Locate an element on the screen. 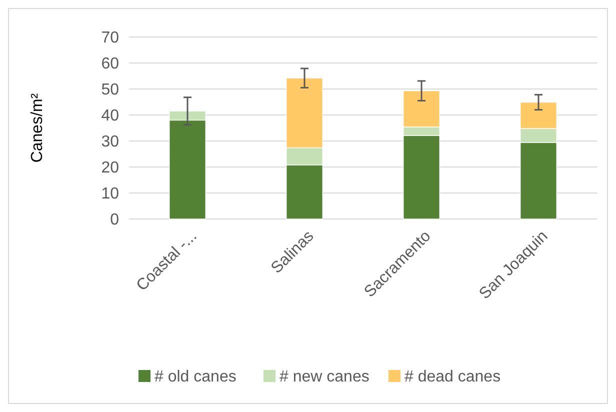 The width and height of the screenshot is (616, 412). y-tick-label: 0 is located at coordinates (115, 220).